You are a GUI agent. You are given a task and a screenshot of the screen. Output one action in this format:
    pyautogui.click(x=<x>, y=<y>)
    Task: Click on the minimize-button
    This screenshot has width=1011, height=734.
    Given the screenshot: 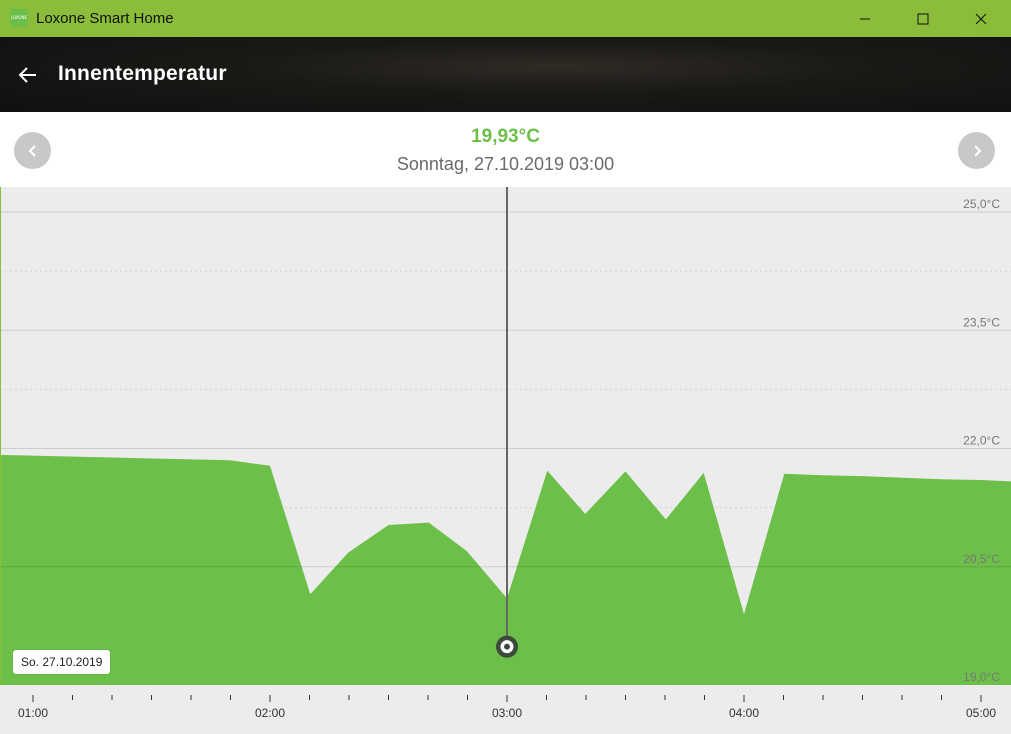 What is the action you would take?
    pyautogui.click(x=865, y=18)
    